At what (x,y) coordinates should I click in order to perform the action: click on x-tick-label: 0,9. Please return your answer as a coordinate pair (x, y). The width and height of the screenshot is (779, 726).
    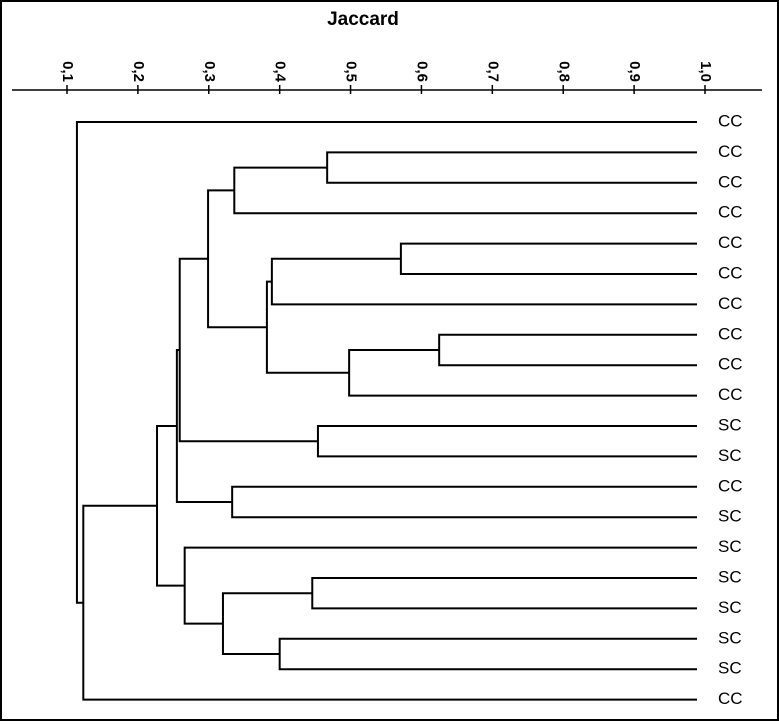
    Looking at the image, I should click on (634, 71).